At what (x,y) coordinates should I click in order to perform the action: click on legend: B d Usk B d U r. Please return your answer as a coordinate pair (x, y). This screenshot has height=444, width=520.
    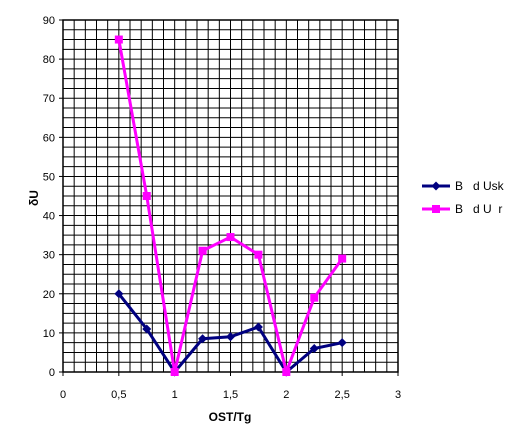
    Looking at the image, I should click on (463, 197).